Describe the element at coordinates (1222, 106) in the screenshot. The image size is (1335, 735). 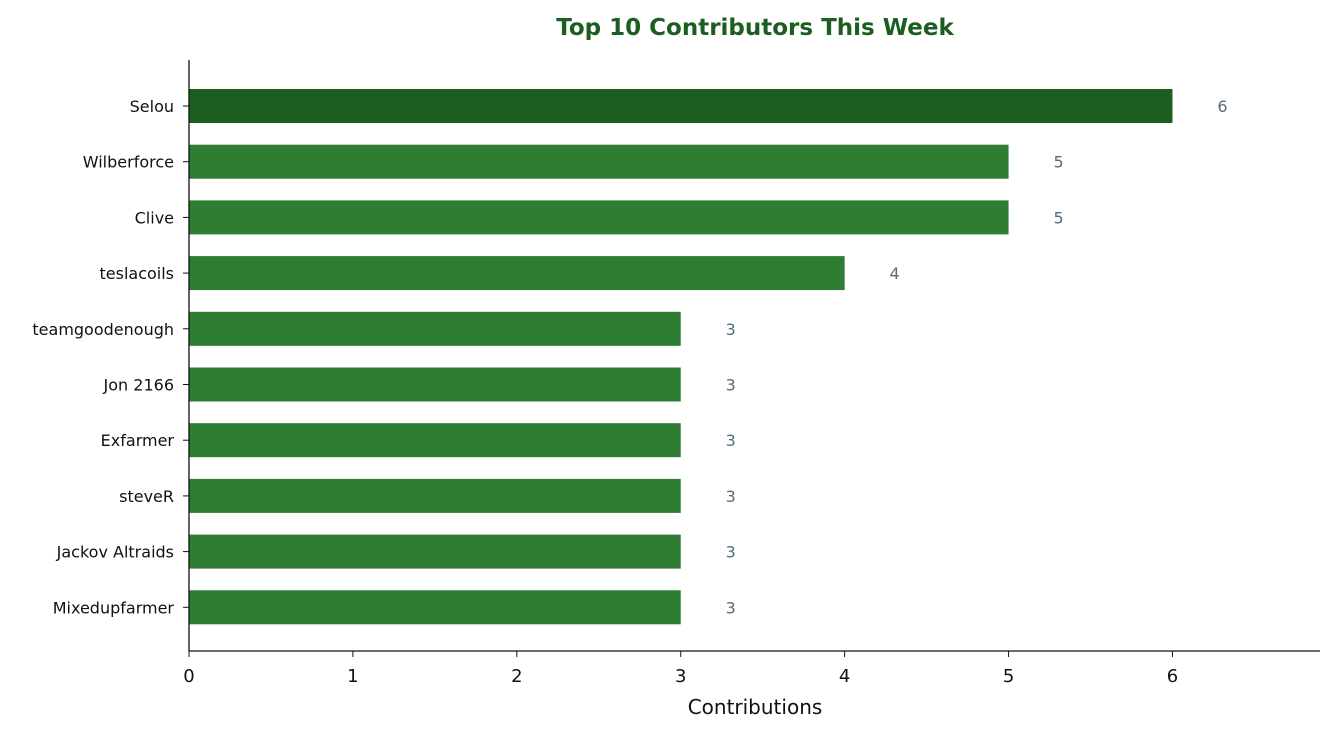
I see `value-label: 6` at that location.